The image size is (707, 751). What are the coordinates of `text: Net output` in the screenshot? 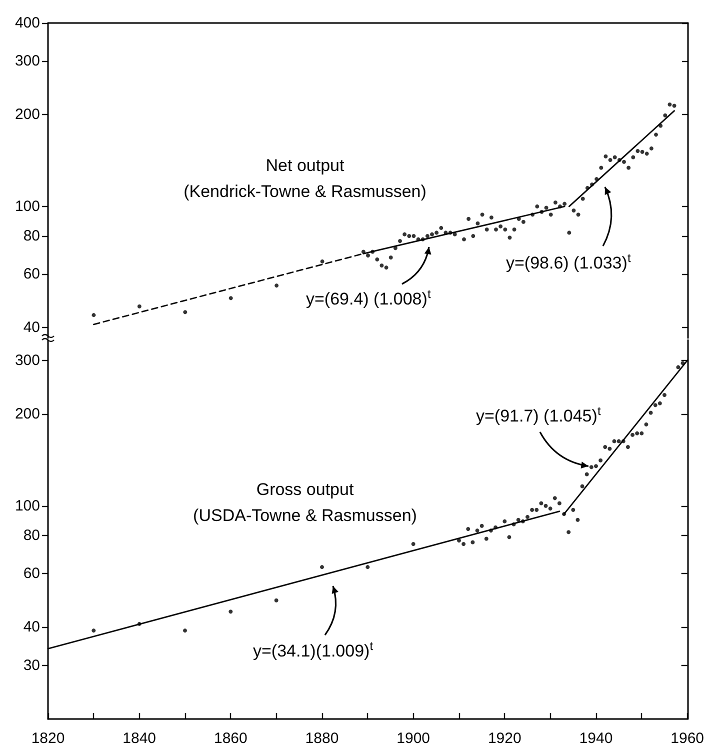 It's located at (305, 165).